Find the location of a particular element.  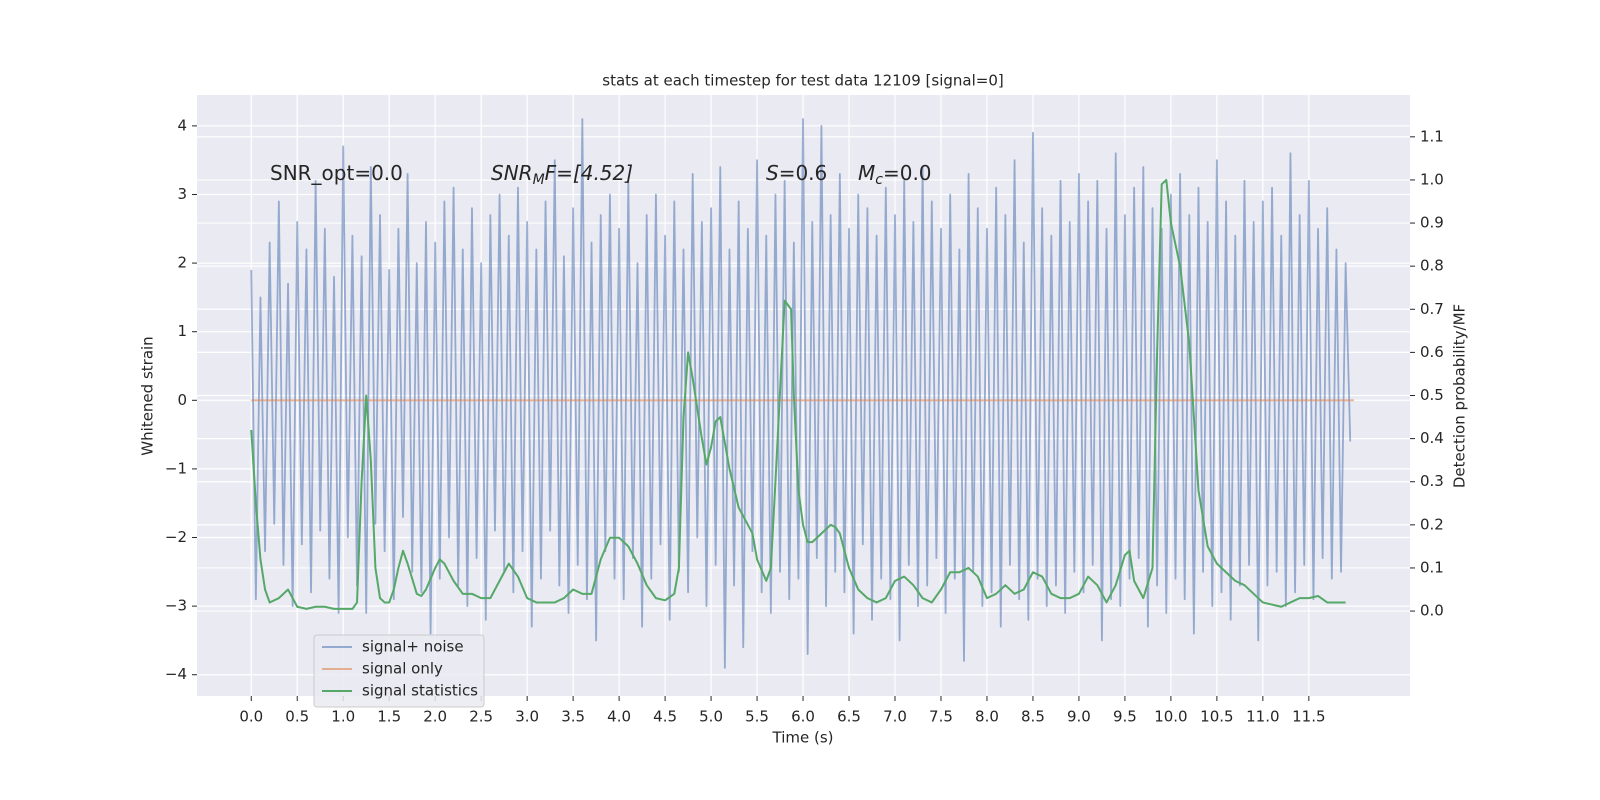

legend-label: signal+ noise is located at coordinates (413, 647).